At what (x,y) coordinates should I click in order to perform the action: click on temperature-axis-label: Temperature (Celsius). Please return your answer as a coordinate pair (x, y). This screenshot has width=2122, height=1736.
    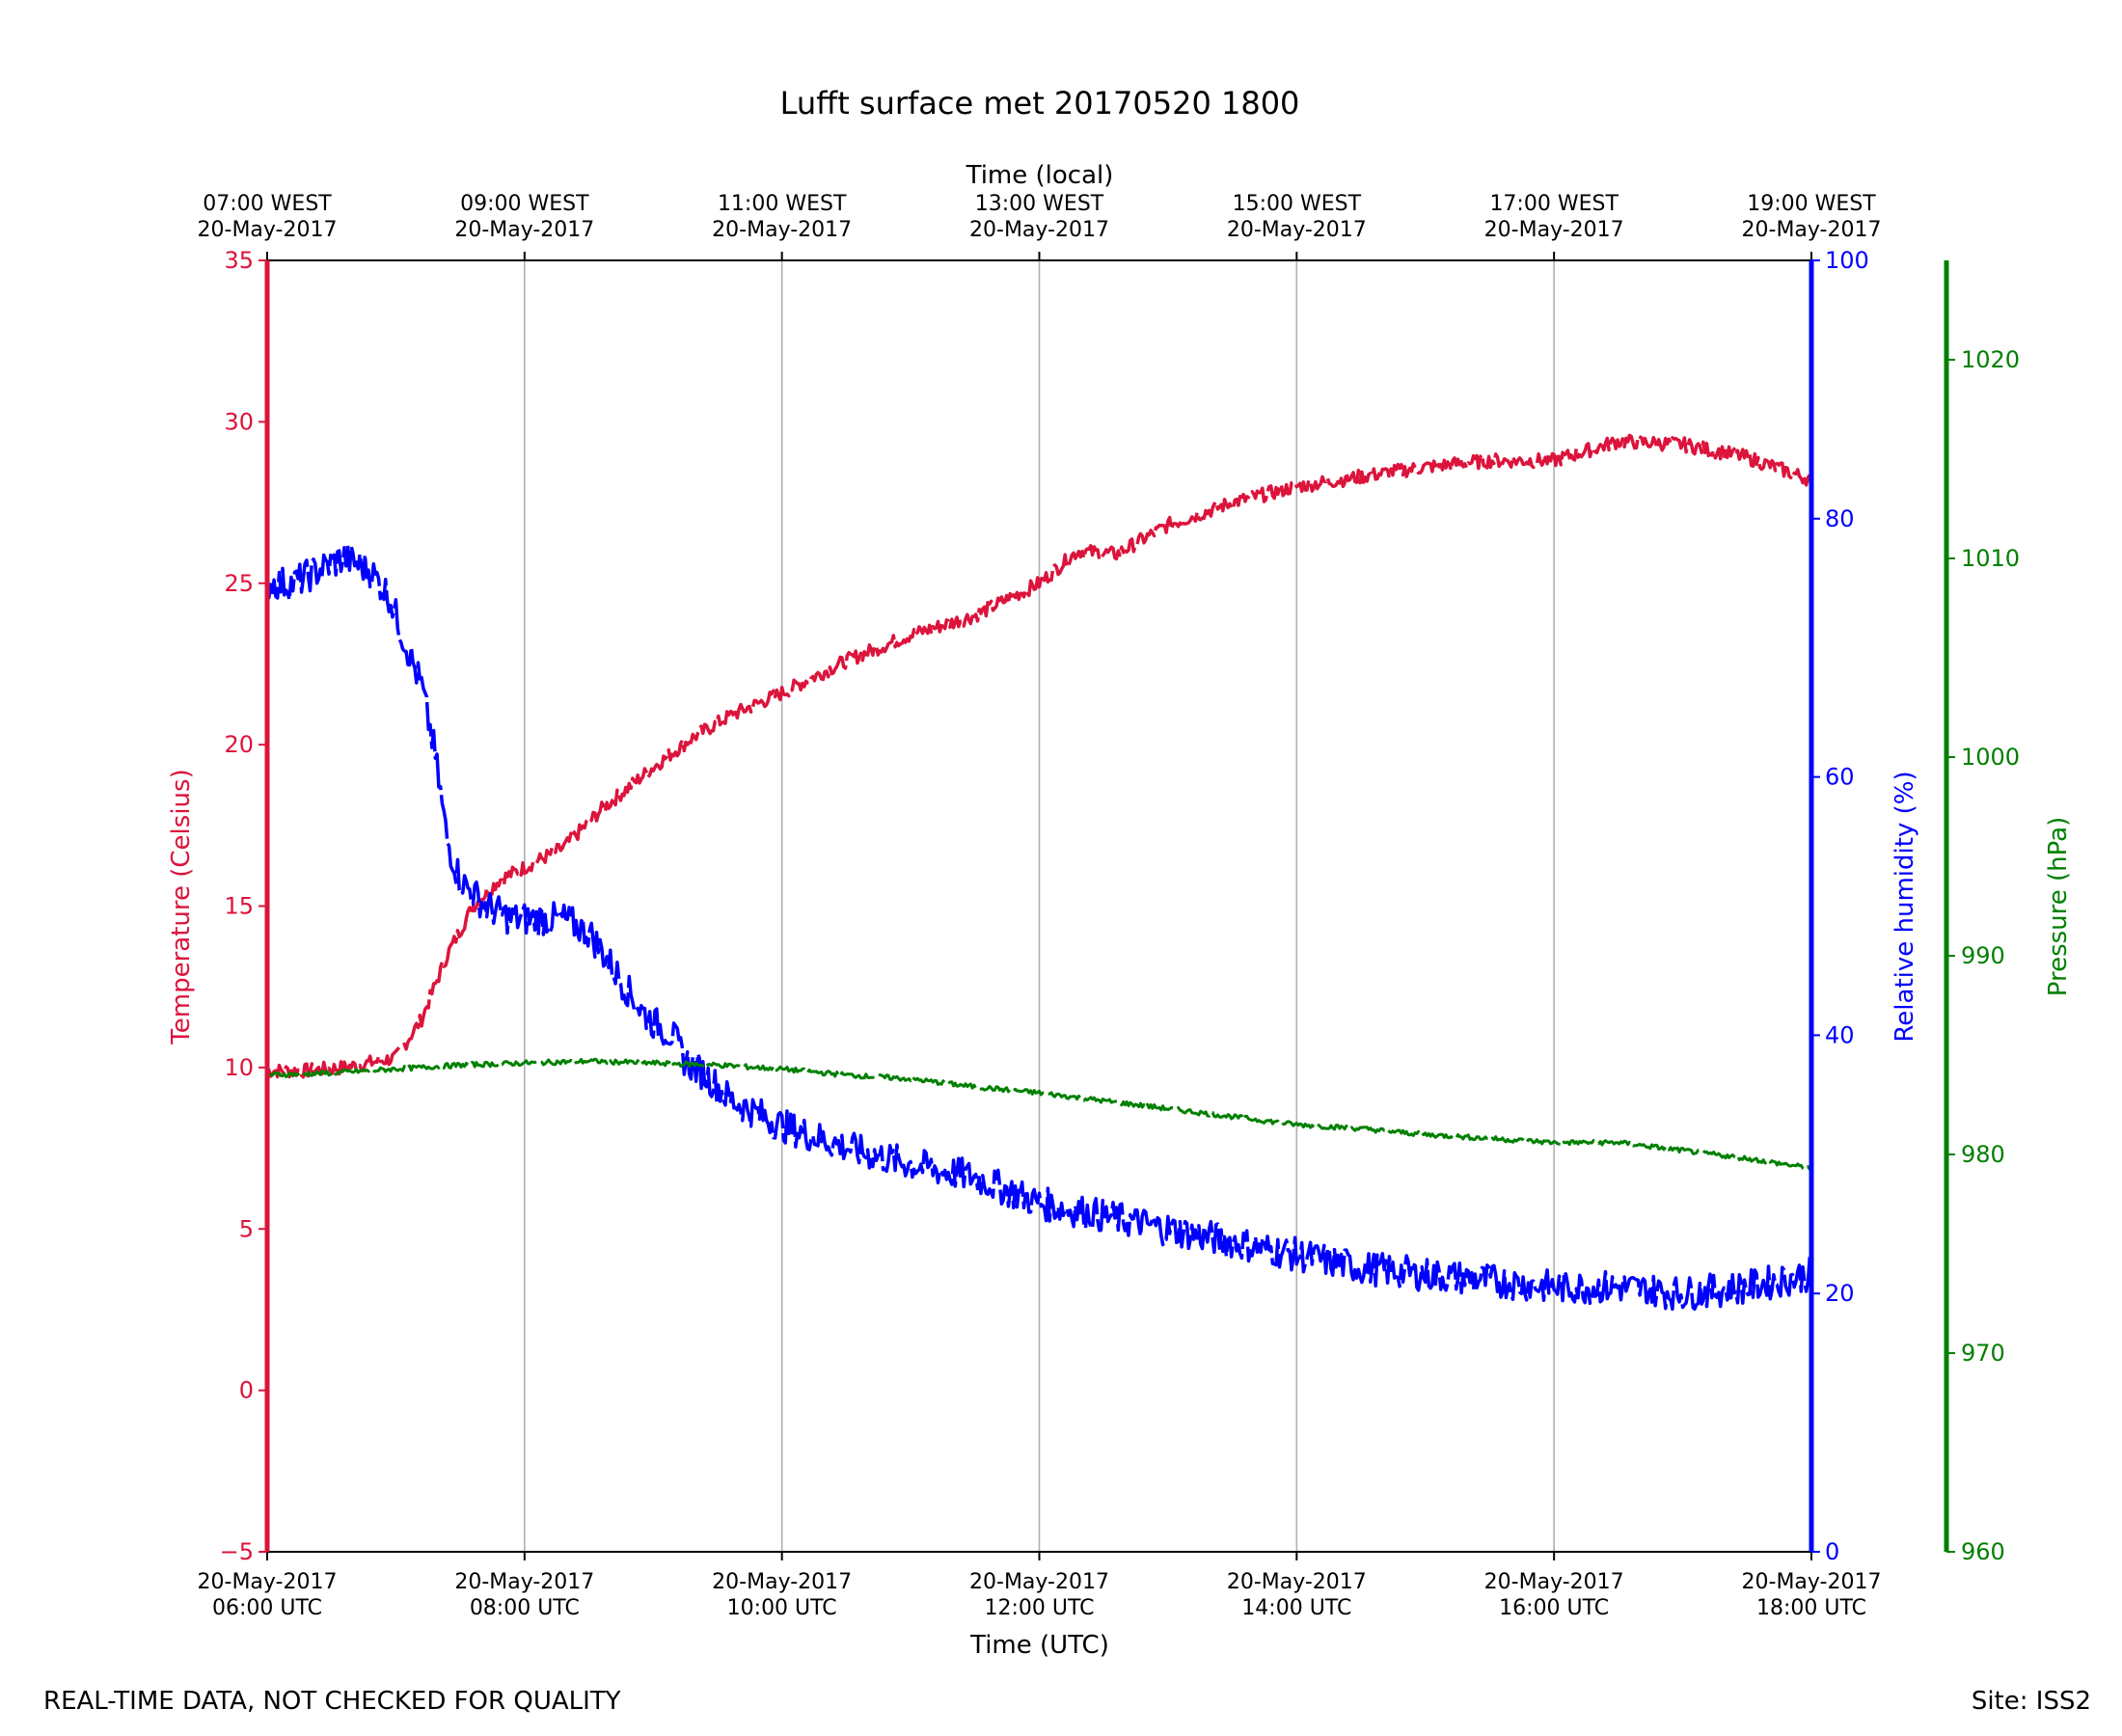
    Looking at the image, I should click on (182, 907).